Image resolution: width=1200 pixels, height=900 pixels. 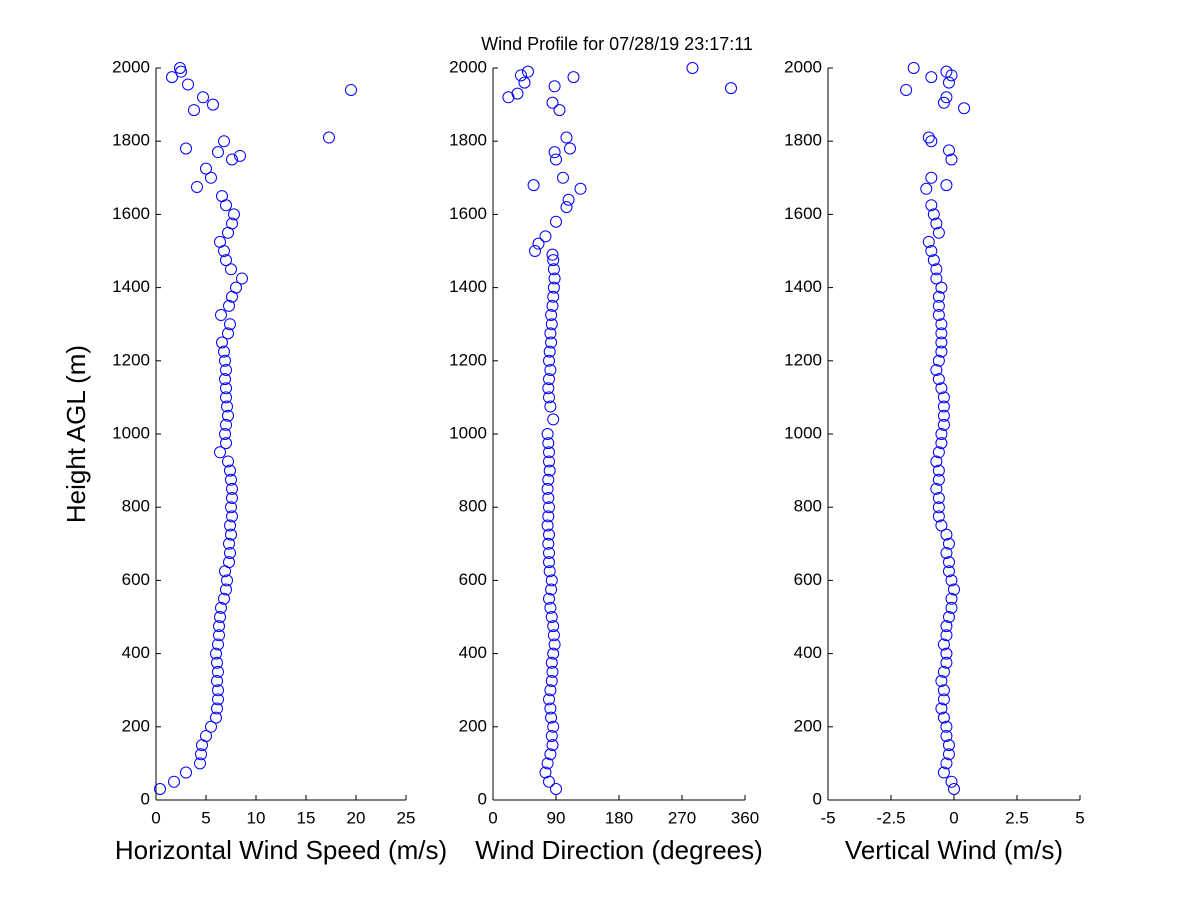 What do you see at coordinates (131, 140) in the screenshot?
I see `y-tick-label: 1800` at bounding box center [131, 140].